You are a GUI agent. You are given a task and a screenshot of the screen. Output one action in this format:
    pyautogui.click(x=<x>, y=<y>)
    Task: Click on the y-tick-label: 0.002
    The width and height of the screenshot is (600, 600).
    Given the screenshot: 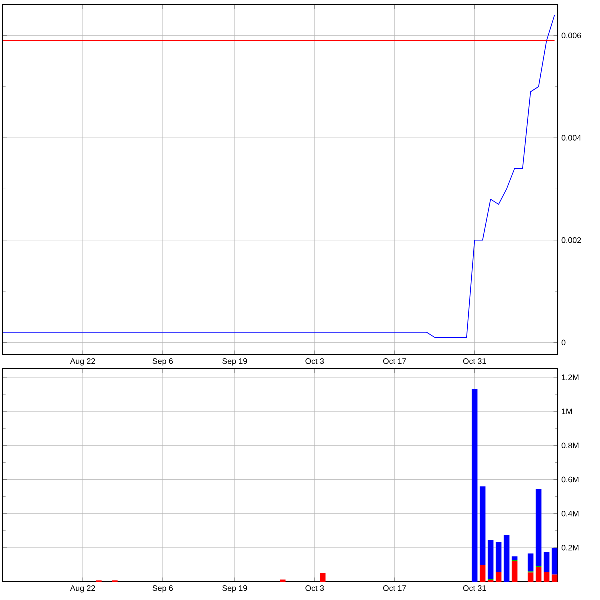 What is the action you would take?
    pyautogui.click(x=572, y=241)
    